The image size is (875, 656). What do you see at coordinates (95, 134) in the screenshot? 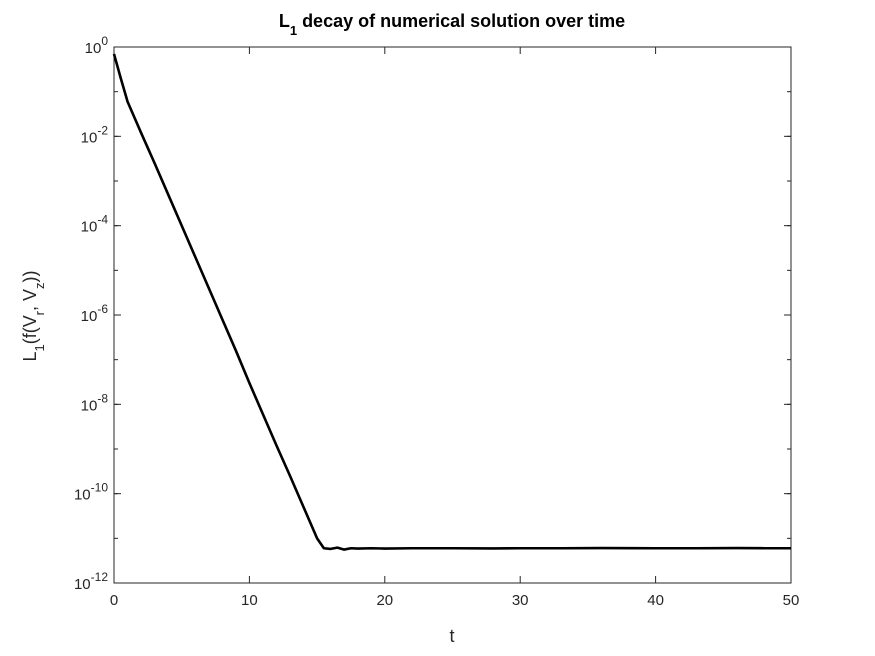
I see `y-tick-label: 10⁻²` at bounding box center [95, 134].